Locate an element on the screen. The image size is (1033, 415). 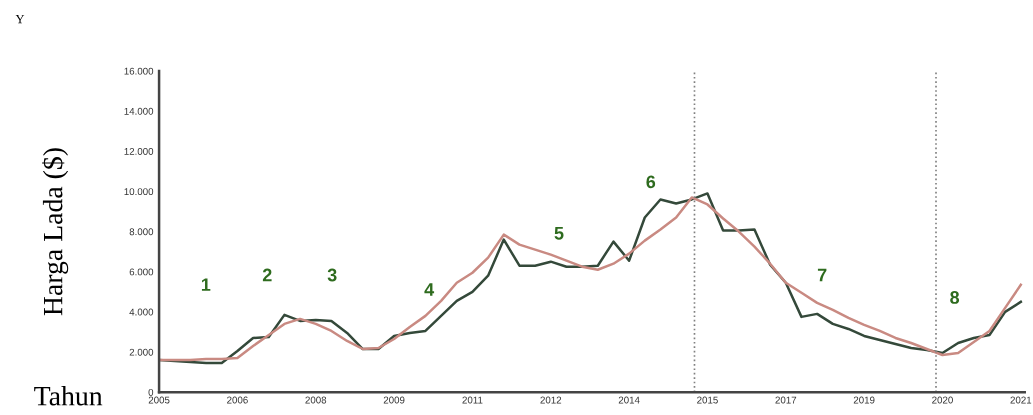
annotation: 5 is located at coordinates (559, 233).